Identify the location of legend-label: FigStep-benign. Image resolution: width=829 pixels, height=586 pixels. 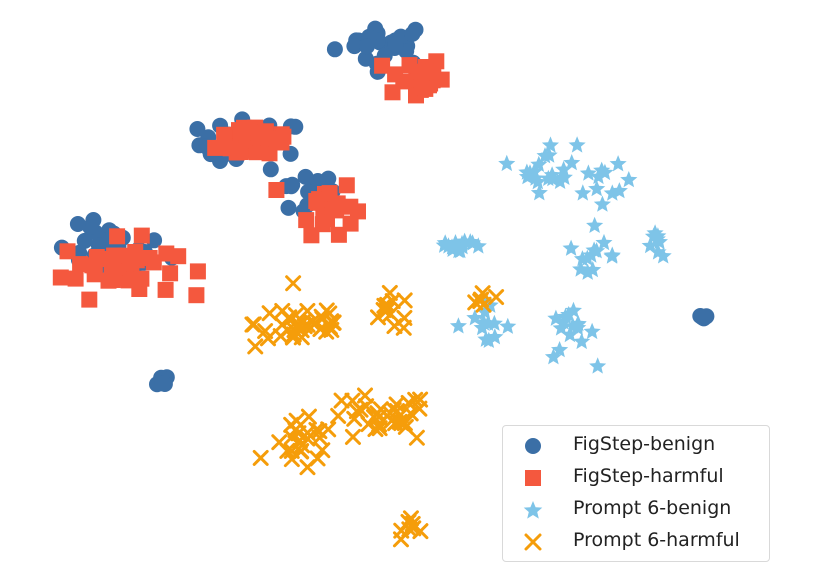
(644, 444).